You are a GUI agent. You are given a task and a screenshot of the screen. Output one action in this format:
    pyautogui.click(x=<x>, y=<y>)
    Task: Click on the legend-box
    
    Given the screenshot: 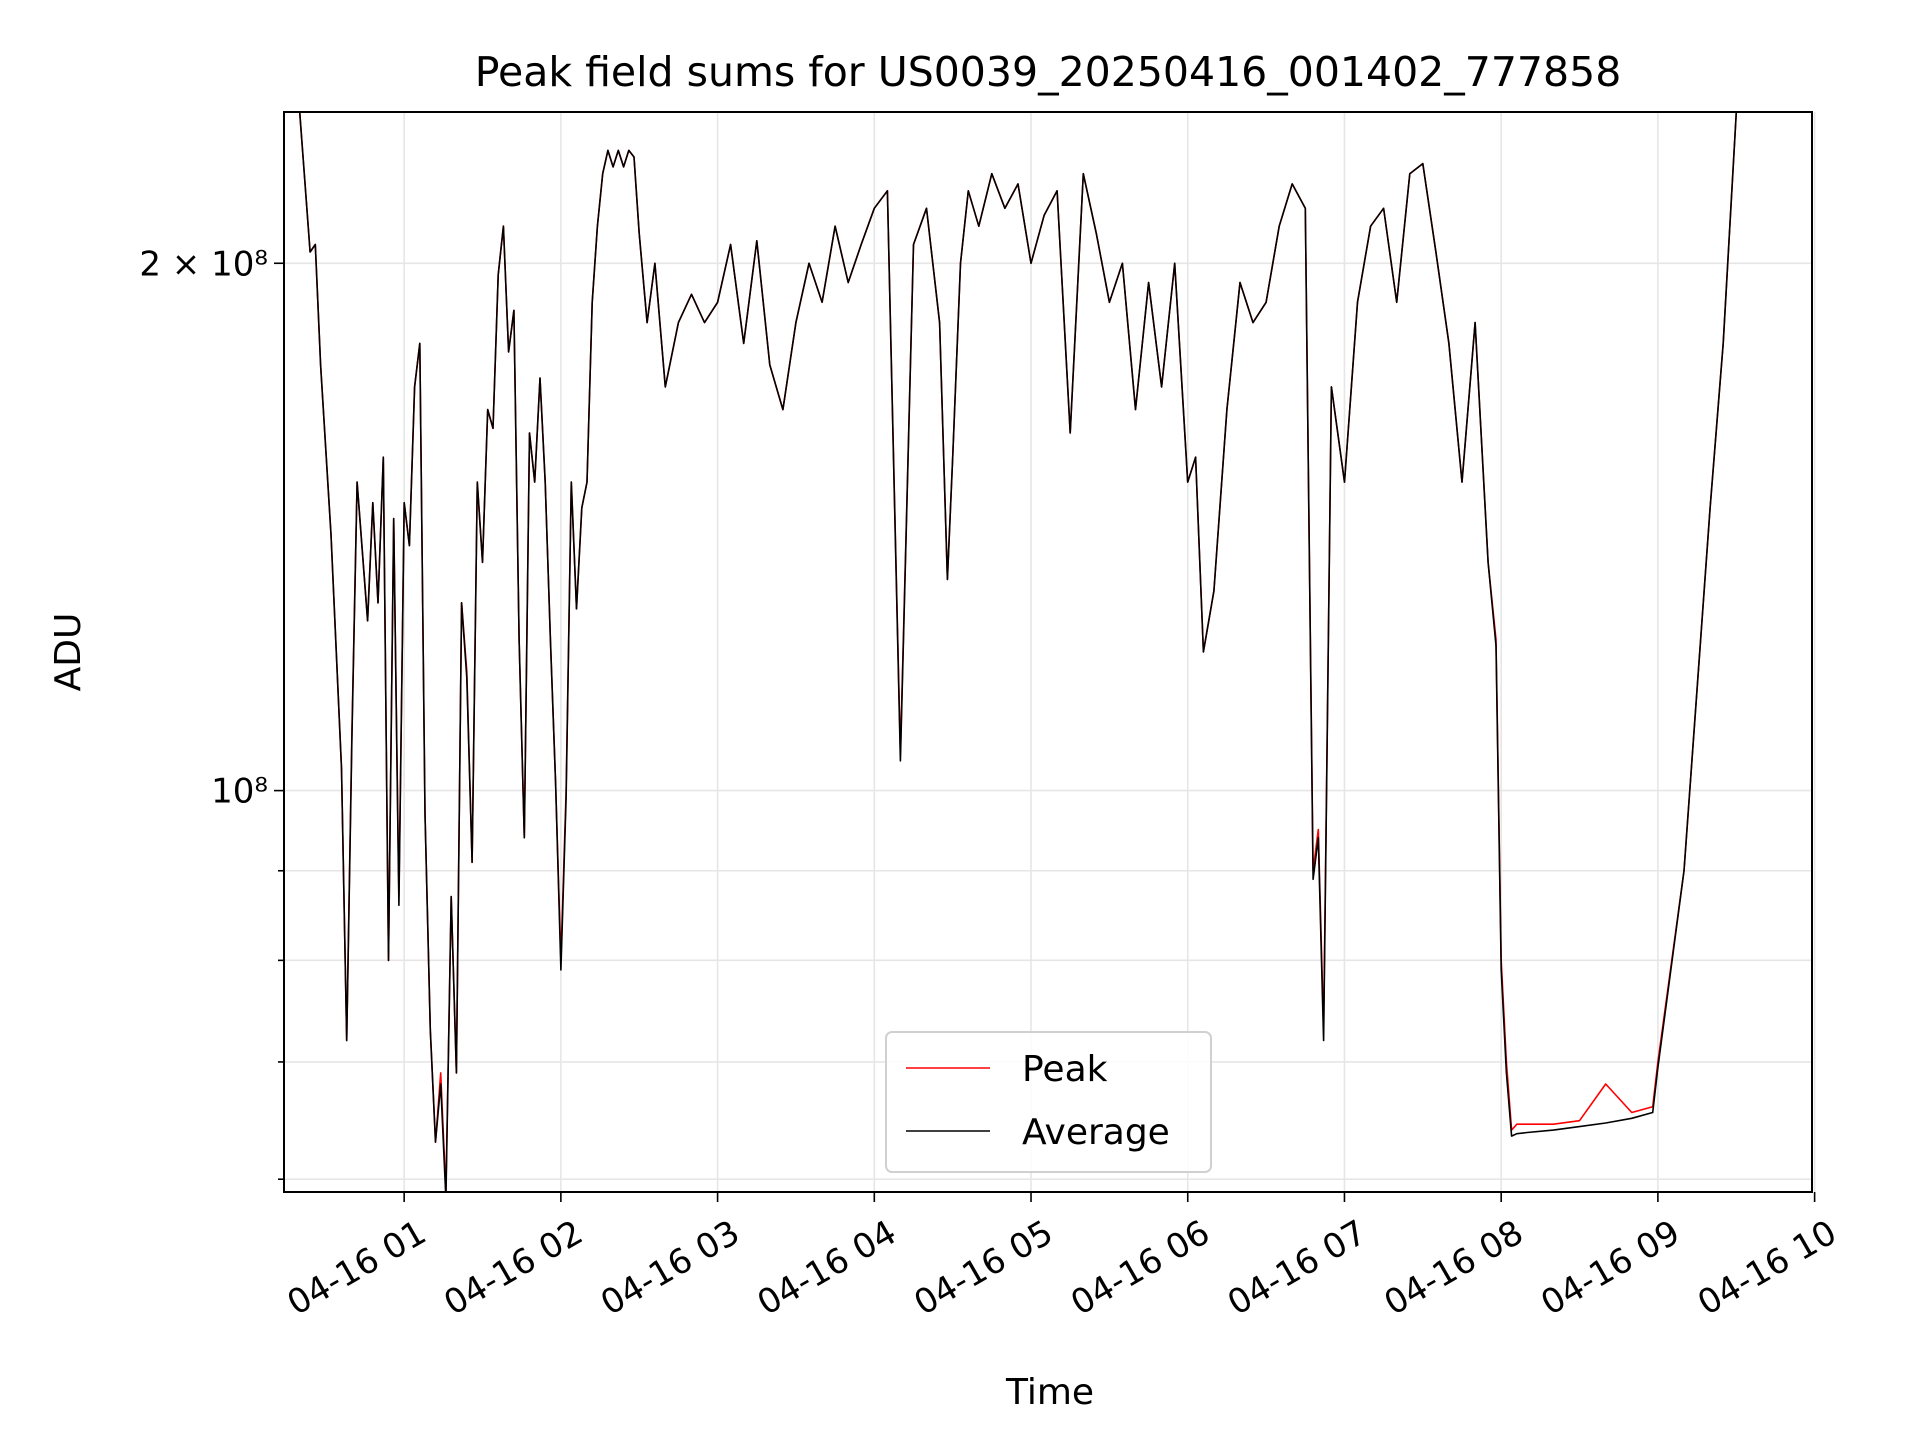 What is the action you would take?
    pyautogui.click(x=1048, y=1102)
    